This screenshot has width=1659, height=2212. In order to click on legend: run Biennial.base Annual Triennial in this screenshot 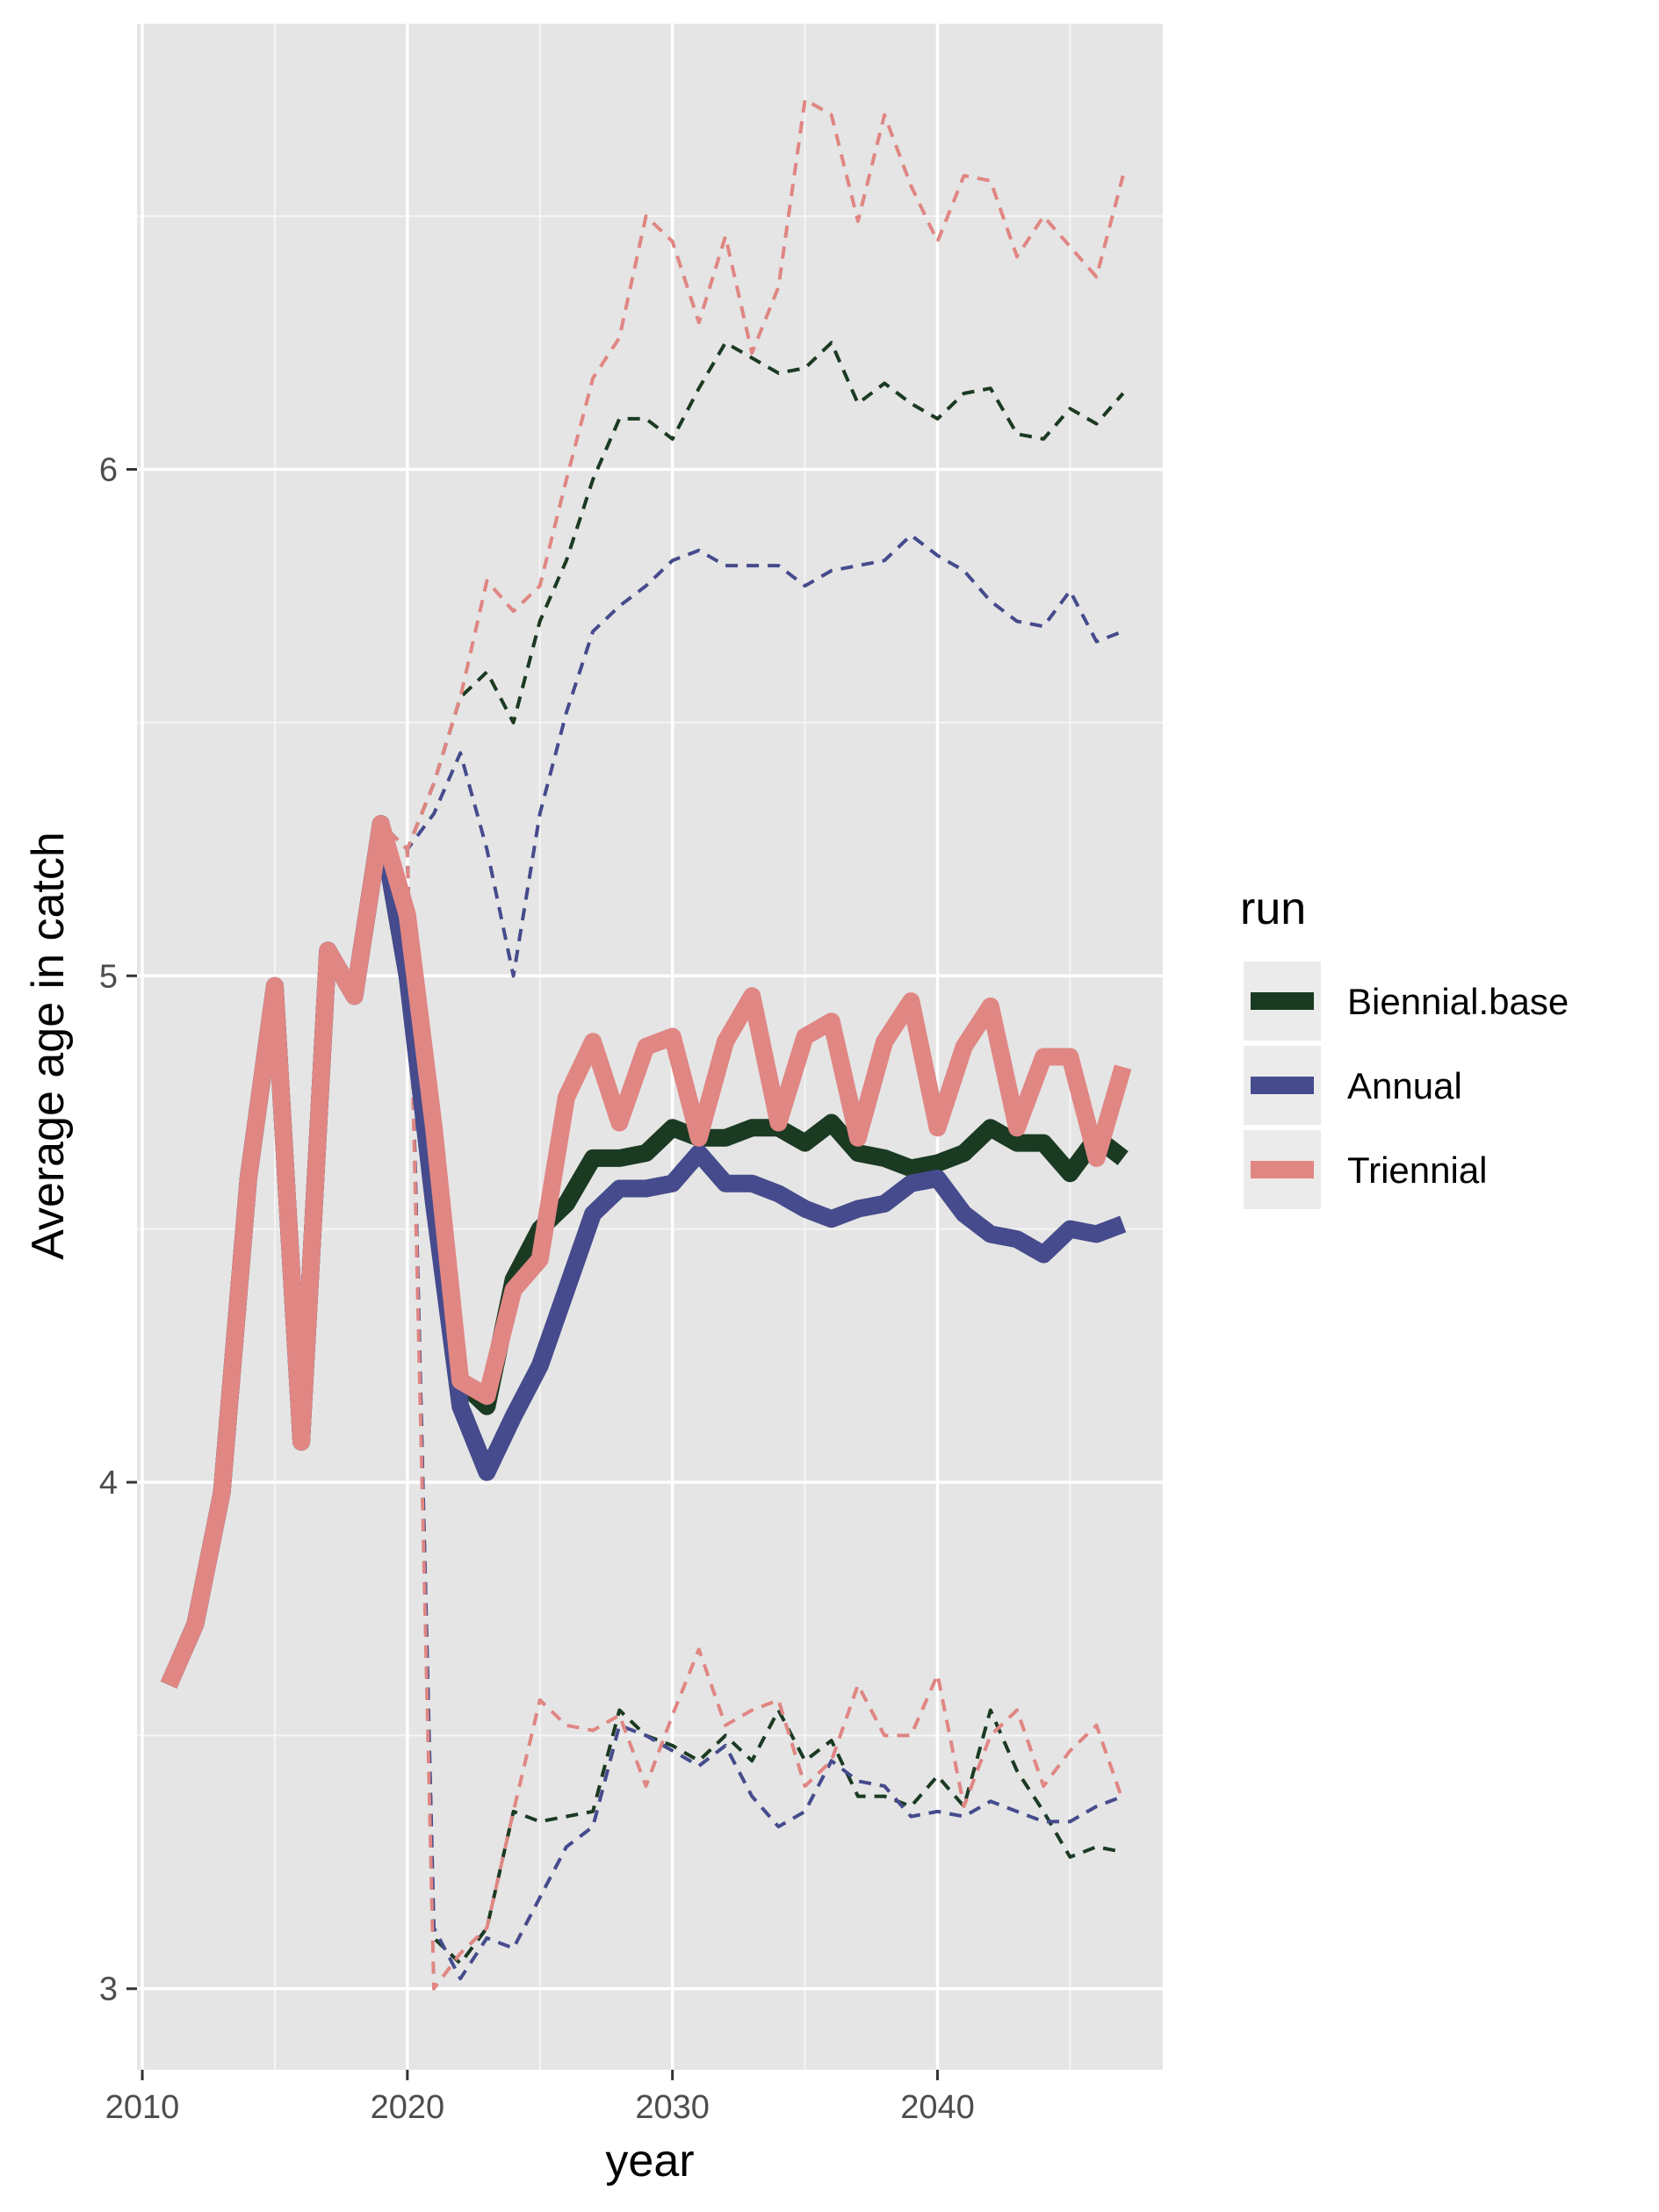, I will do `click(1404, 1046)`.